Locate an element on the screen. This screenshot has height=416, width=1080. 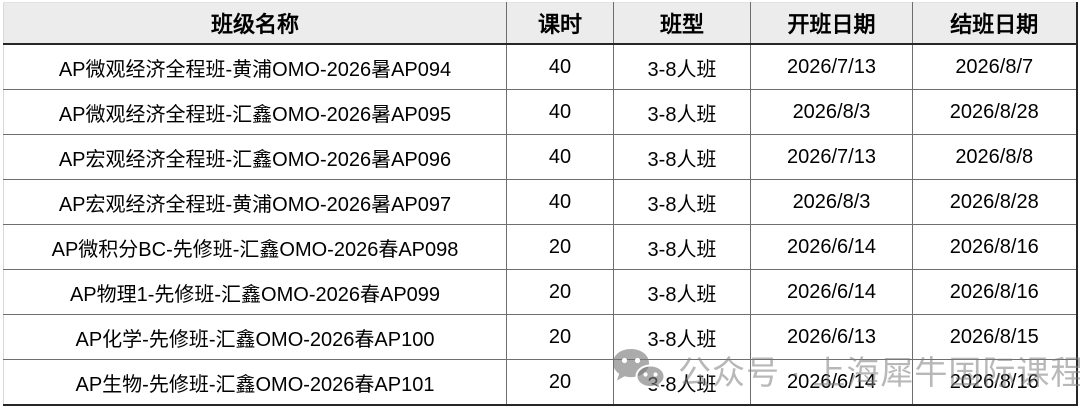
table-cell-start-date: 2026/6/13 is located at coordinates (831, 337).